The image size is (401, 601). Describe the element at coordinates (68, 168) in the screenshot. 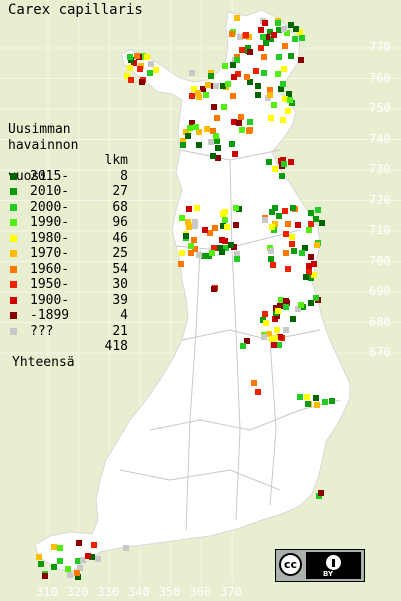

I see `legend-heading-line3: vuosi lkm` at that location.